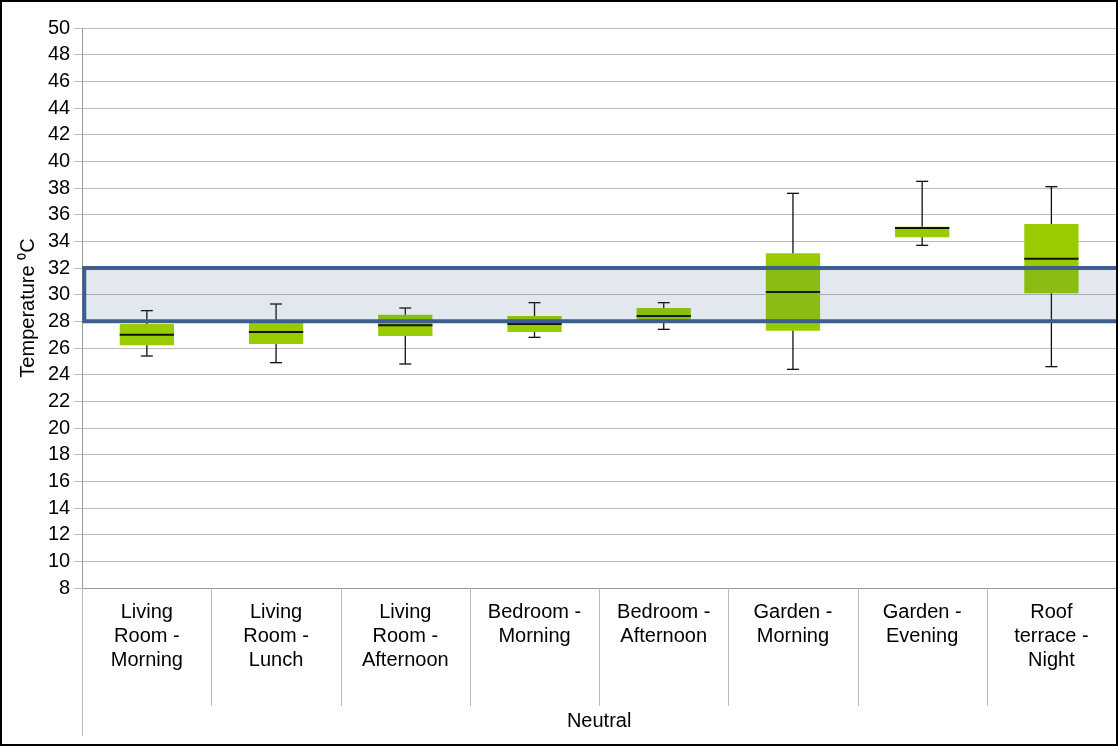 The height and width of the screenshot is (746, 1118). Describe the element at coordinates (59, 79) in the screenshot. I see `y-tick-label: 46` at that location.